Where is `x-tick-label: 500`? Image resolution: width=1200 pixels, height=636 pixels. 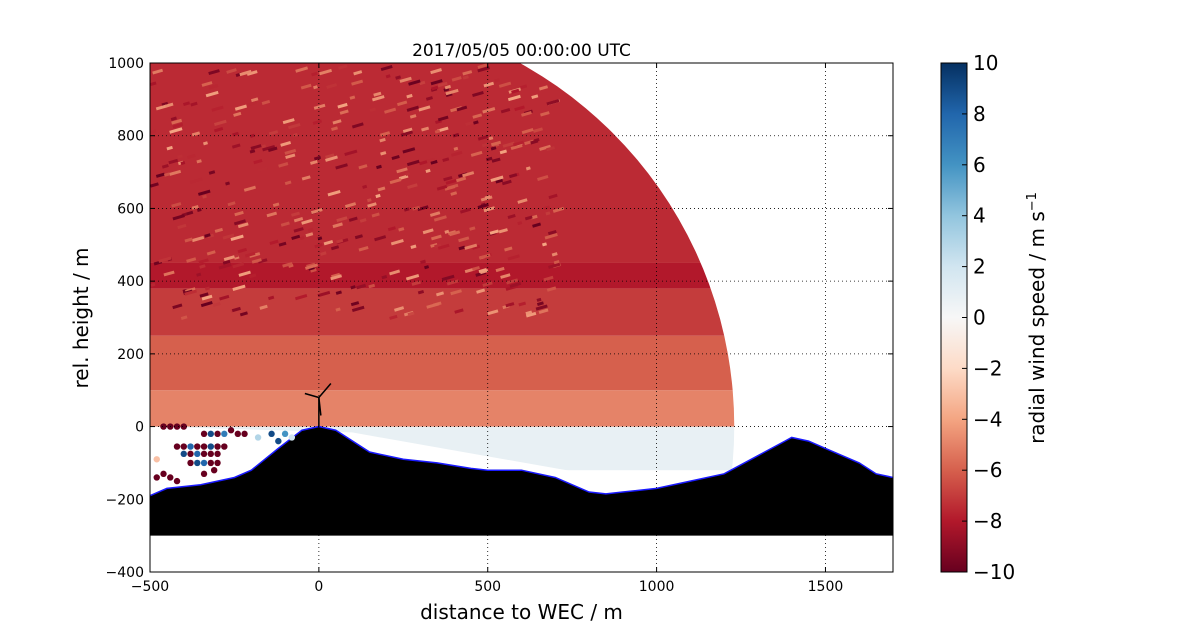 x-tick-label: 500 is located at coordinates (487, 587).